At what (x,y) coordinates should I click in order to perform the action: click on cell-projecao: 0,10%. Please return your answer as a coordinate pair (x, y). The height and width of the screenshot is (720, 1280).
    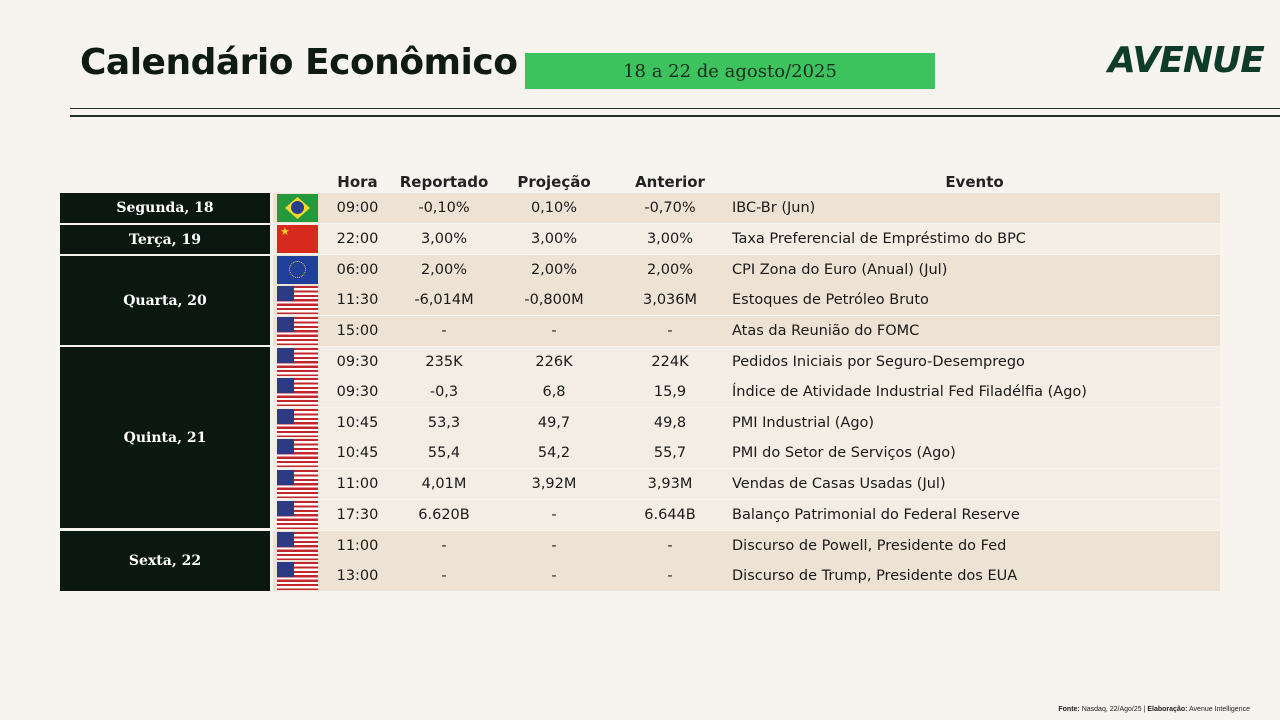
    Looking at the image, I should click on (554, 208).